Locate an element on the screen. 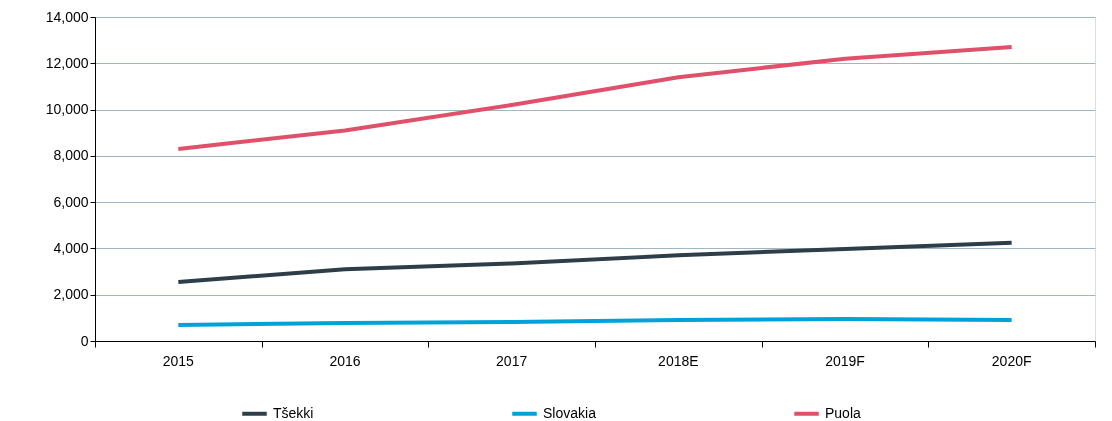  y-tick-label: 6,000 is located at coordinates (71, 201).